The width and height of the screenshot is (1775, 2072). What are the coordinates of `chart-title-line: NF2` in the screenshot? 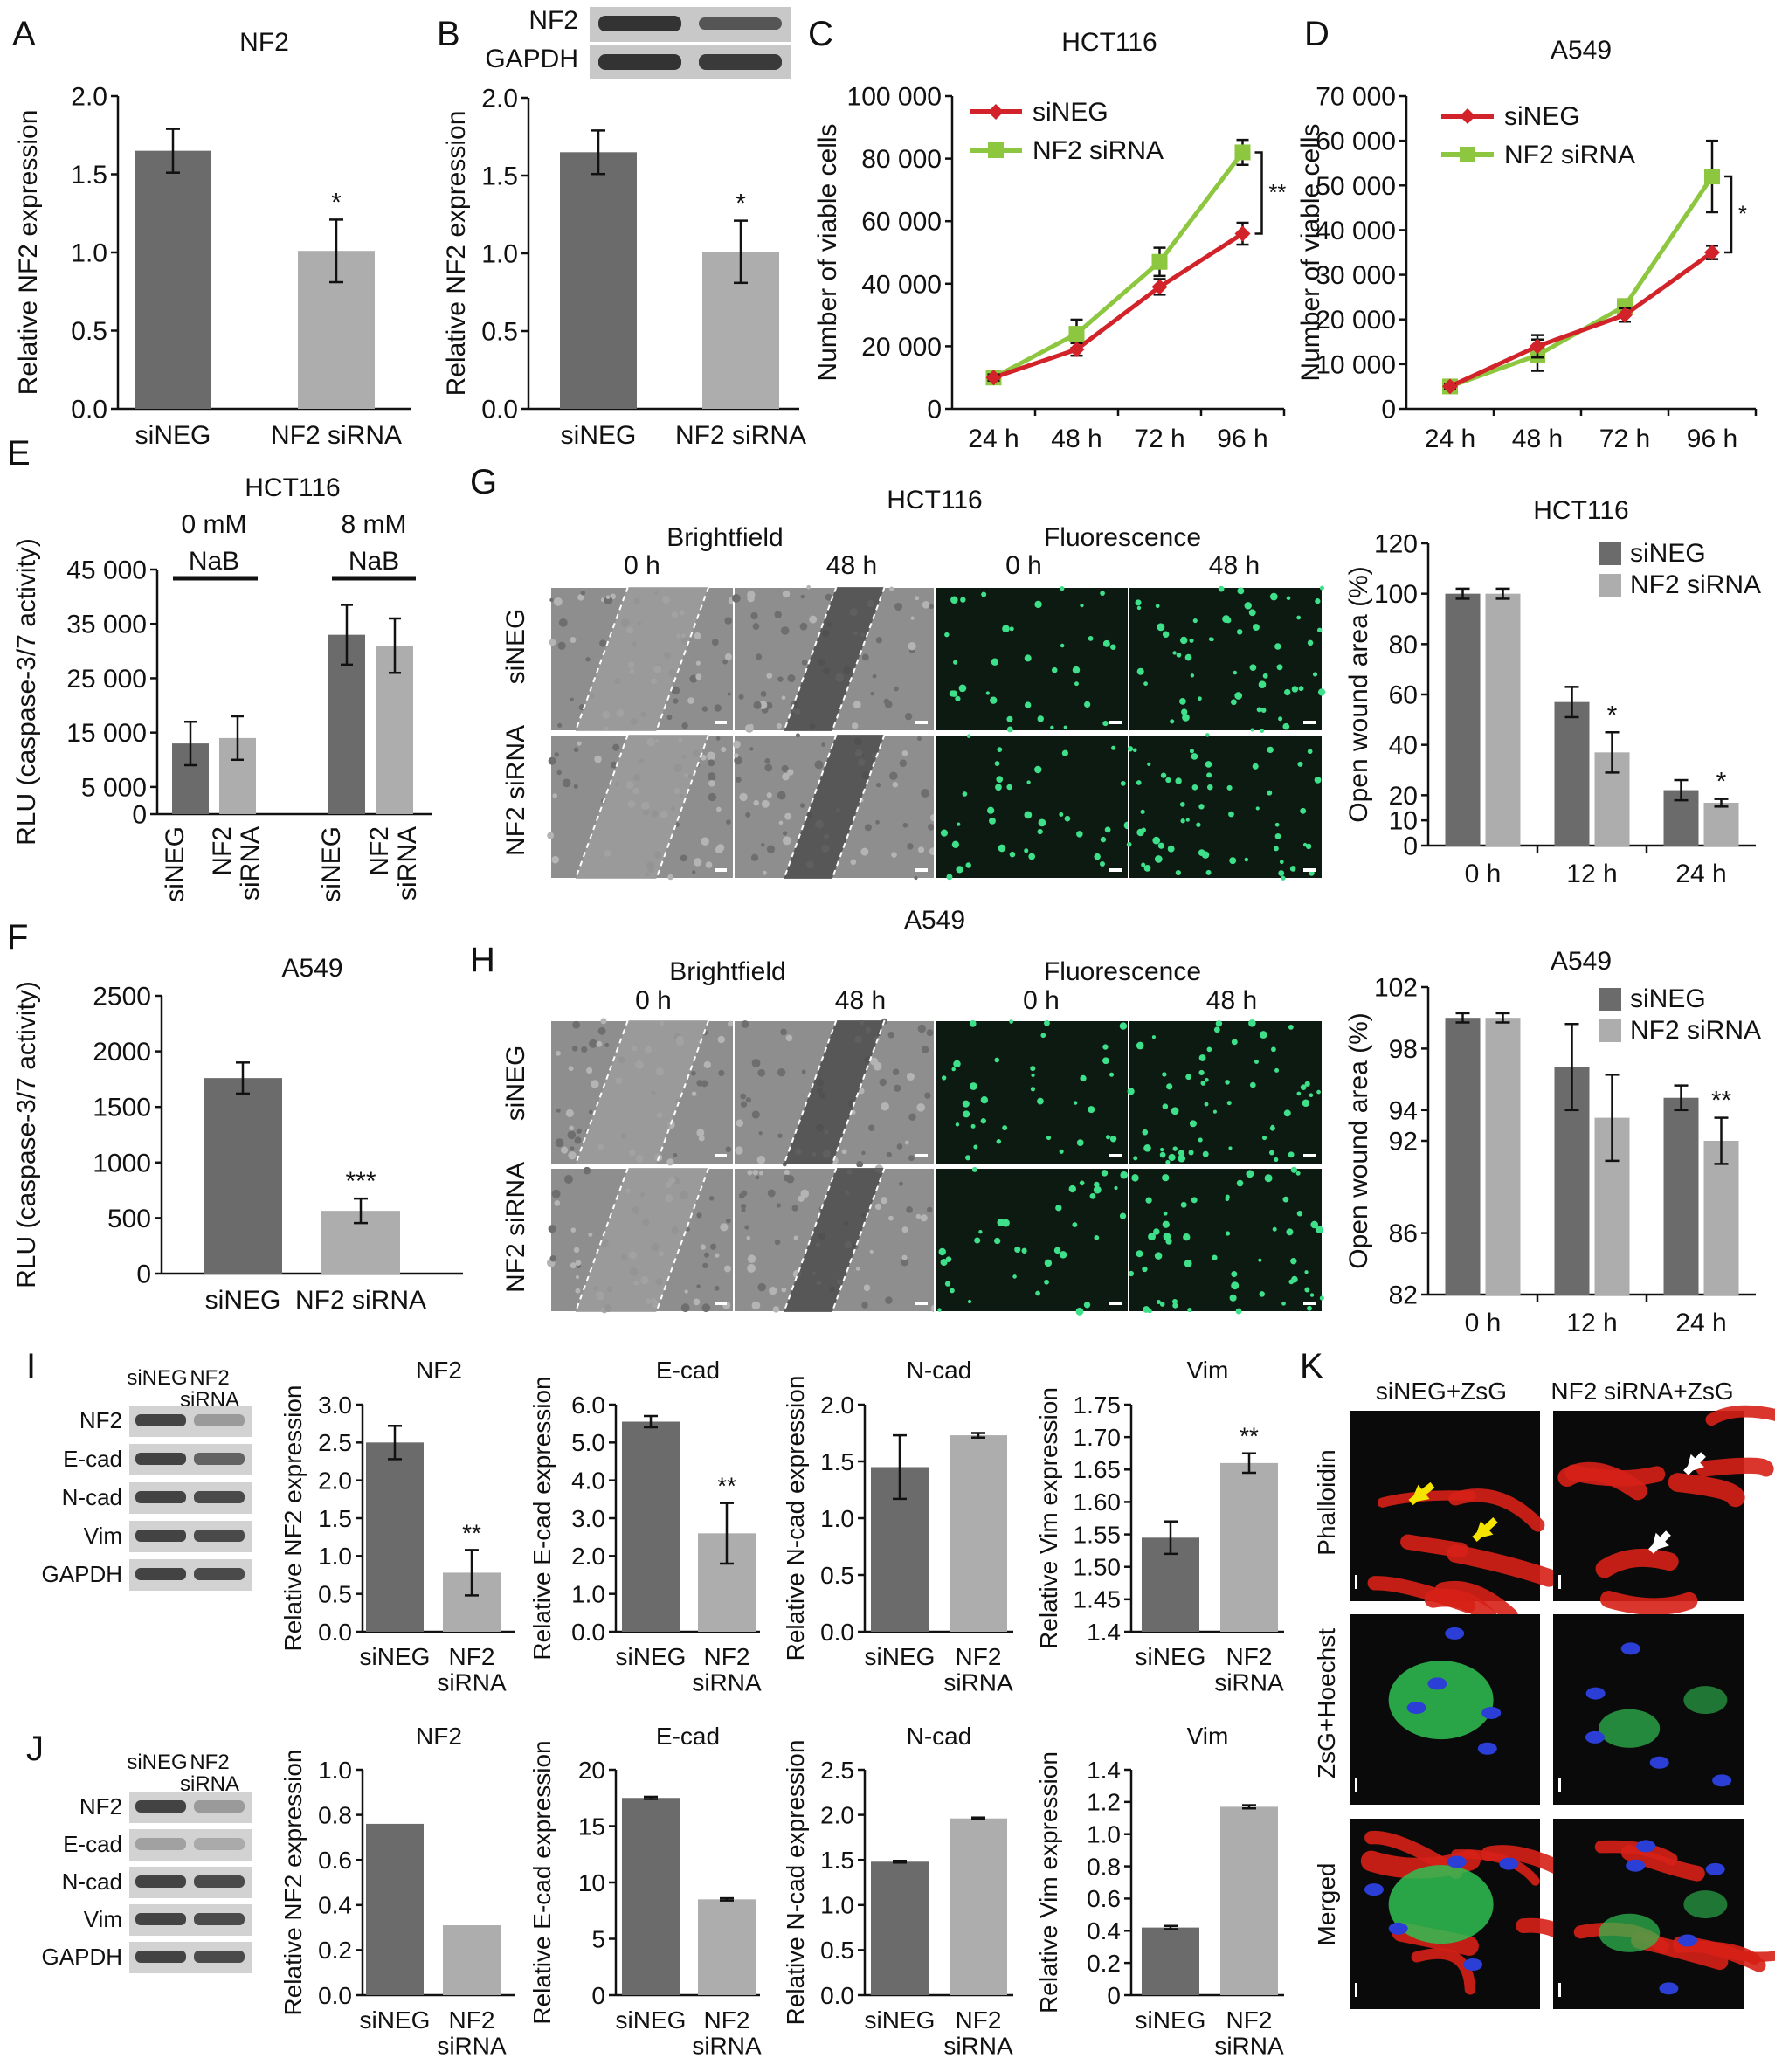 It's located at (439, 1736).